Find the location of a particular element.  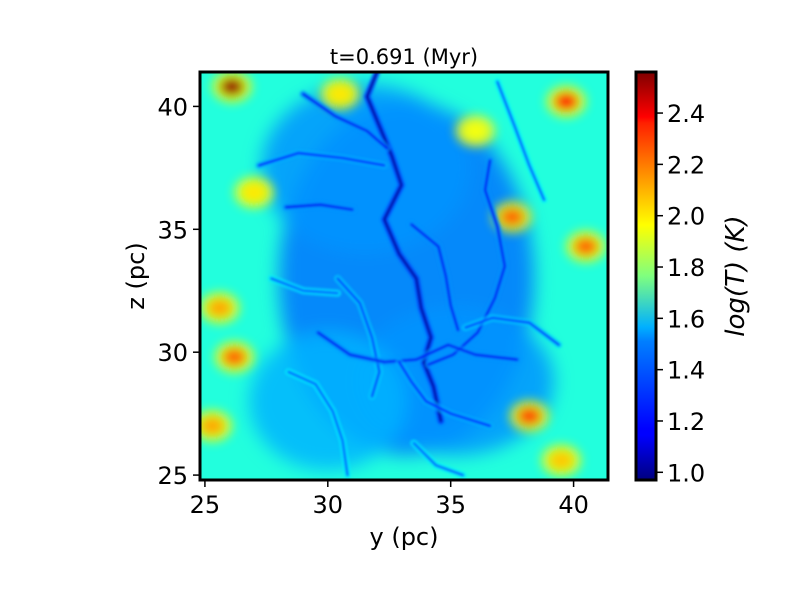

colorbar-tick-label: 2.0 is located at coordinates (686, 217).